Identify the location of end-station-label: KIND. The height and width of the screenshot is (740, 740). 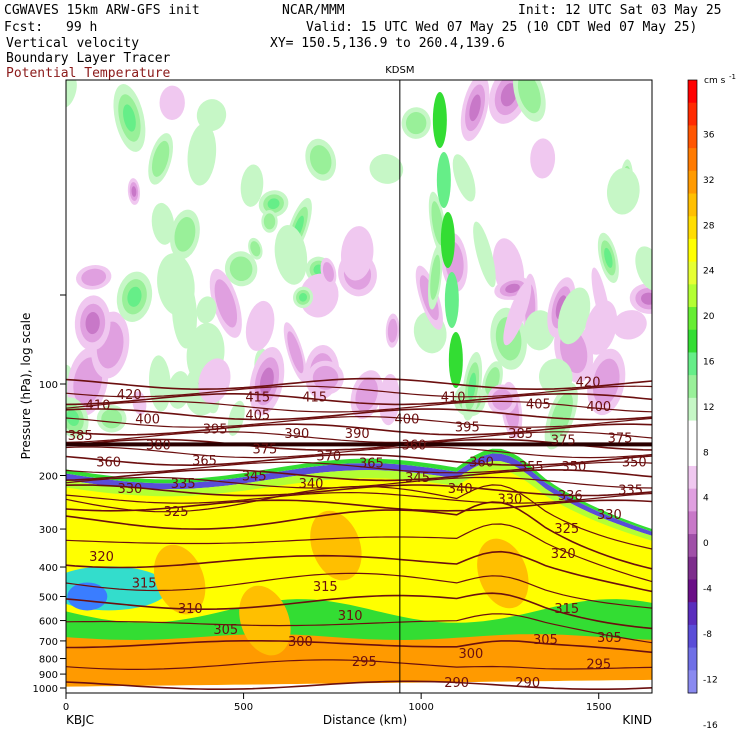
(637, 720).